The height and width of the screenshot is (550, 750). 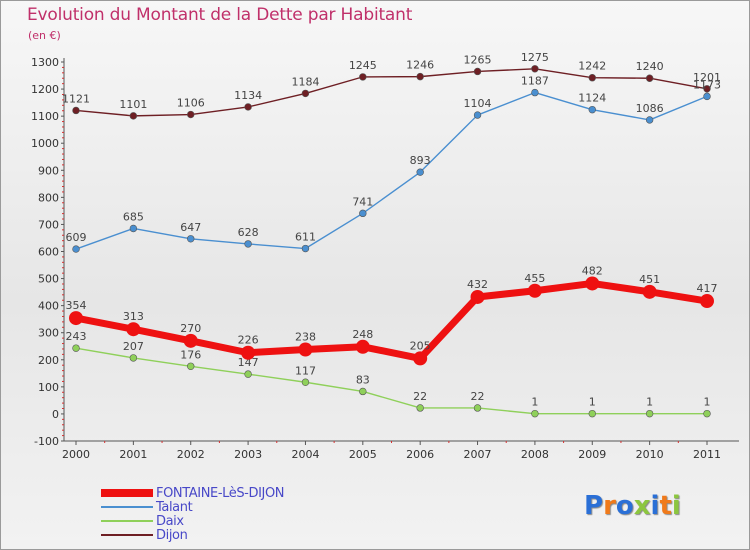 What do you see at coordinates (534, 278) in the screenshot?
I see `data-label-fontaine-l-s-dijon: 455` at bounding box center [534, 278].